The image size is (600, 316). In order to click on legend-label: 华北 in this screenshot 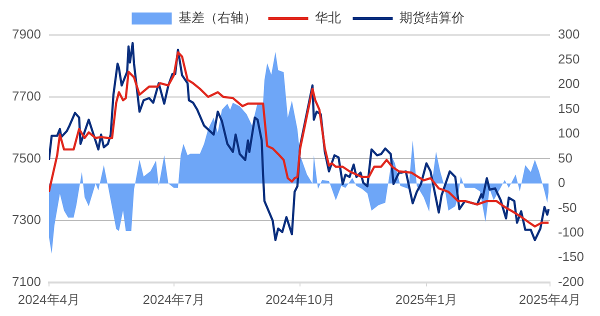, I will do `click(327, 18)`.